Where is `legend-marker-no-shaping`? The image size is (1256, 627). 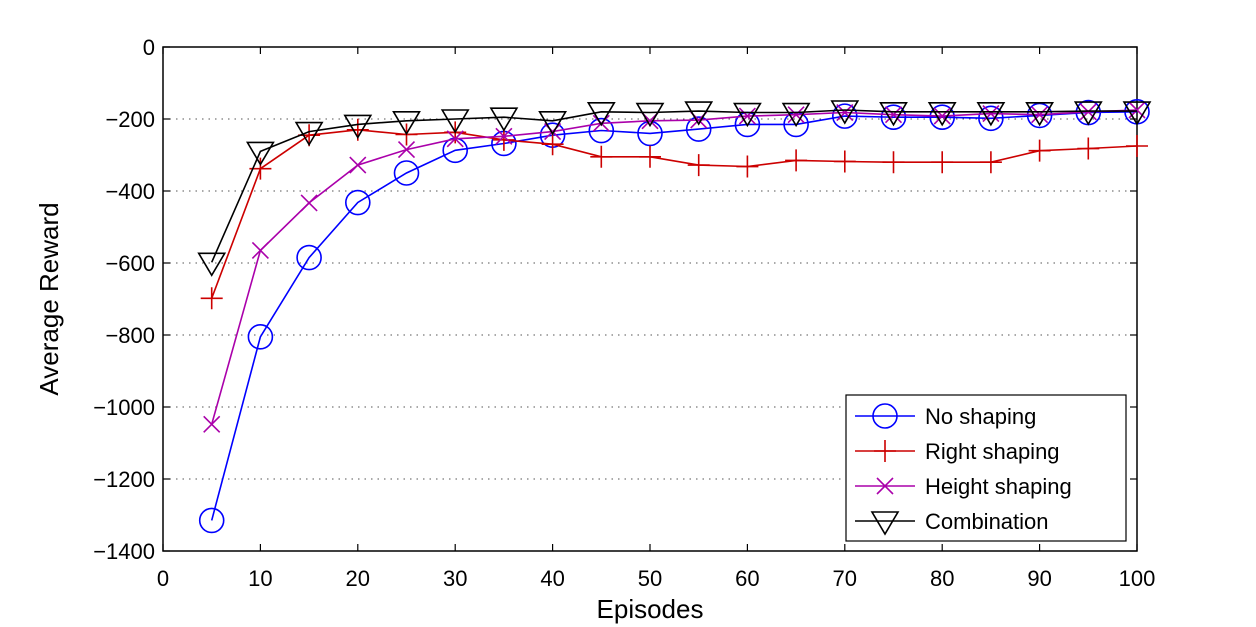
legend-marker-no-shaping is located at coordinates (885, 416).